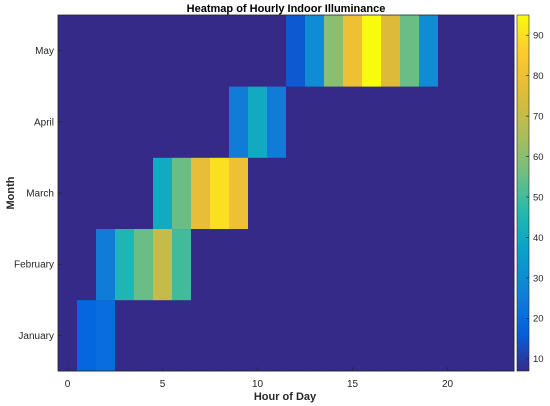 Image resolution: width=550 pixels, height=406 pixels. What do you see at coordinates (286, 9) in the screenshot?
I see `chart-title: Heatmap of Hourly Indoor Illuminance` at bounding box center [286, 9].